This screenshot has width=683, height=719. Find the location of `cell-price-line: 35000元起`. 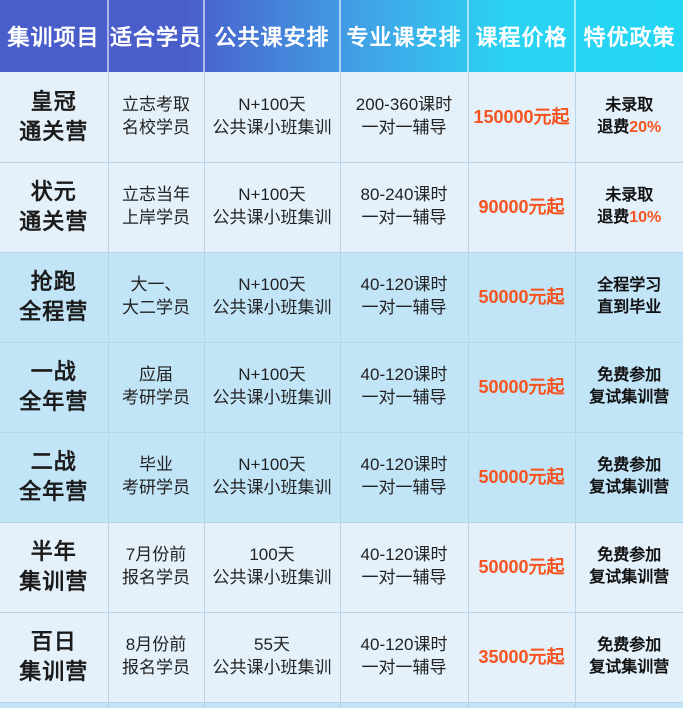

cell-price-line: 35000元起 is located at coordinates (521, 656).